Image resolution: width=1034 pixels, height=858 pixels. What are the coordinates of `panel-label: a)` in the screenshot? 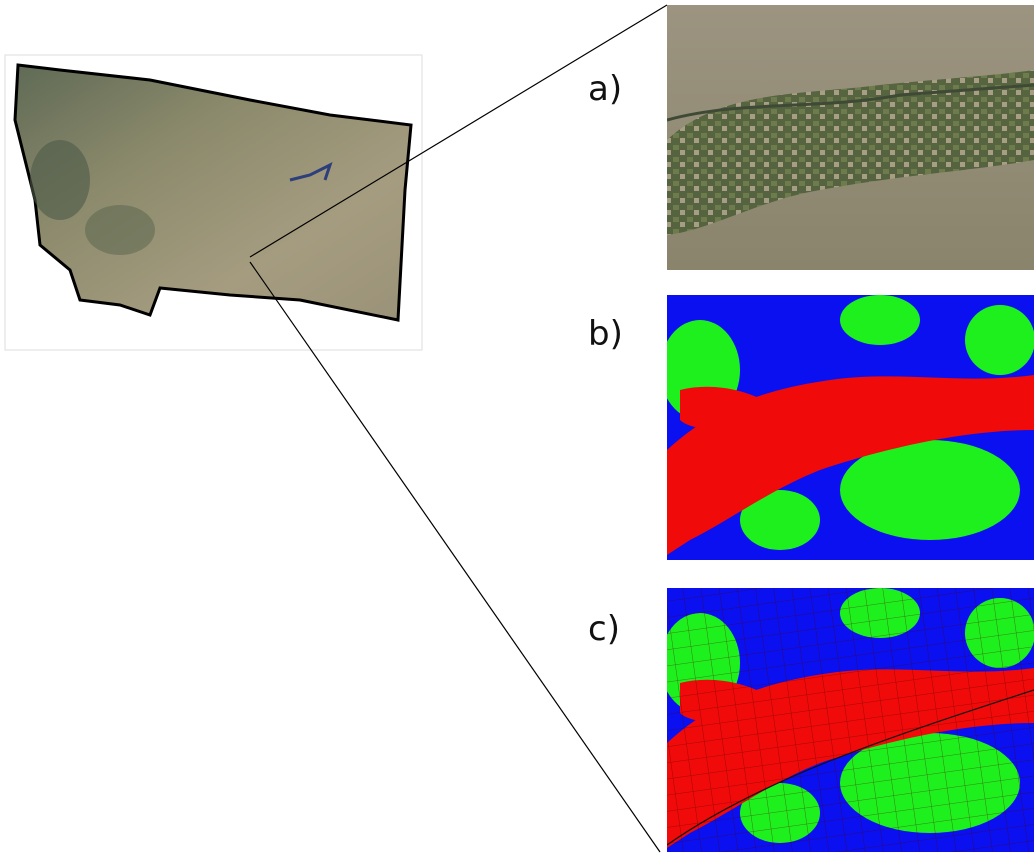 It's located at (605, 89).